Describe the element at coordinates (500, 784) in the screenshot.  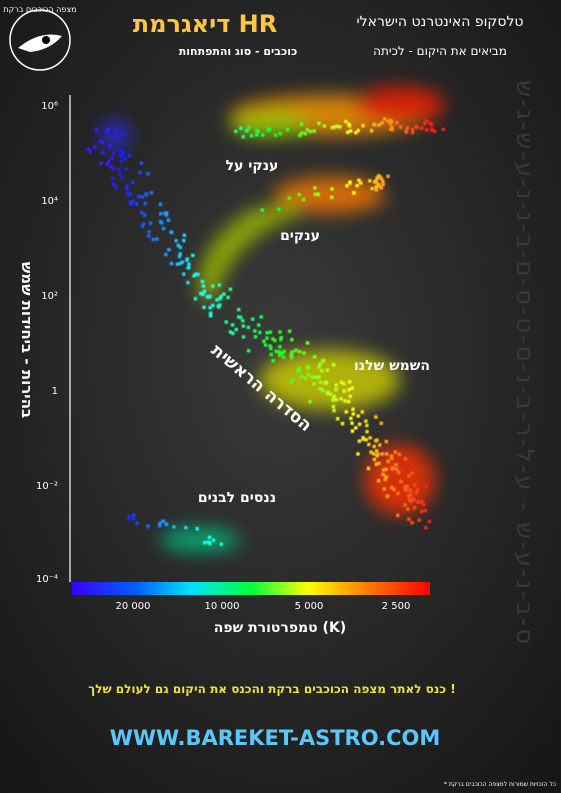
I see `copyright: * כל הזכויות שמורות למצפה הכוכבים ברקת` at that location.